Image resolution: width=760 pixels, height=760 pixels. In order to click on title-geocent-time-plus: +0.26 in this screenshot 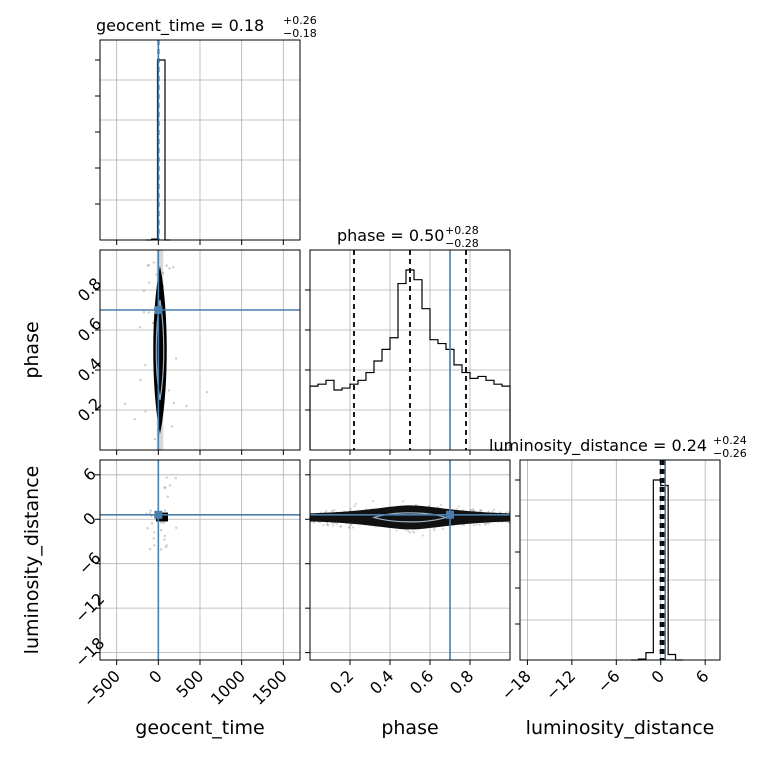, I will do `click(300, 20)`.